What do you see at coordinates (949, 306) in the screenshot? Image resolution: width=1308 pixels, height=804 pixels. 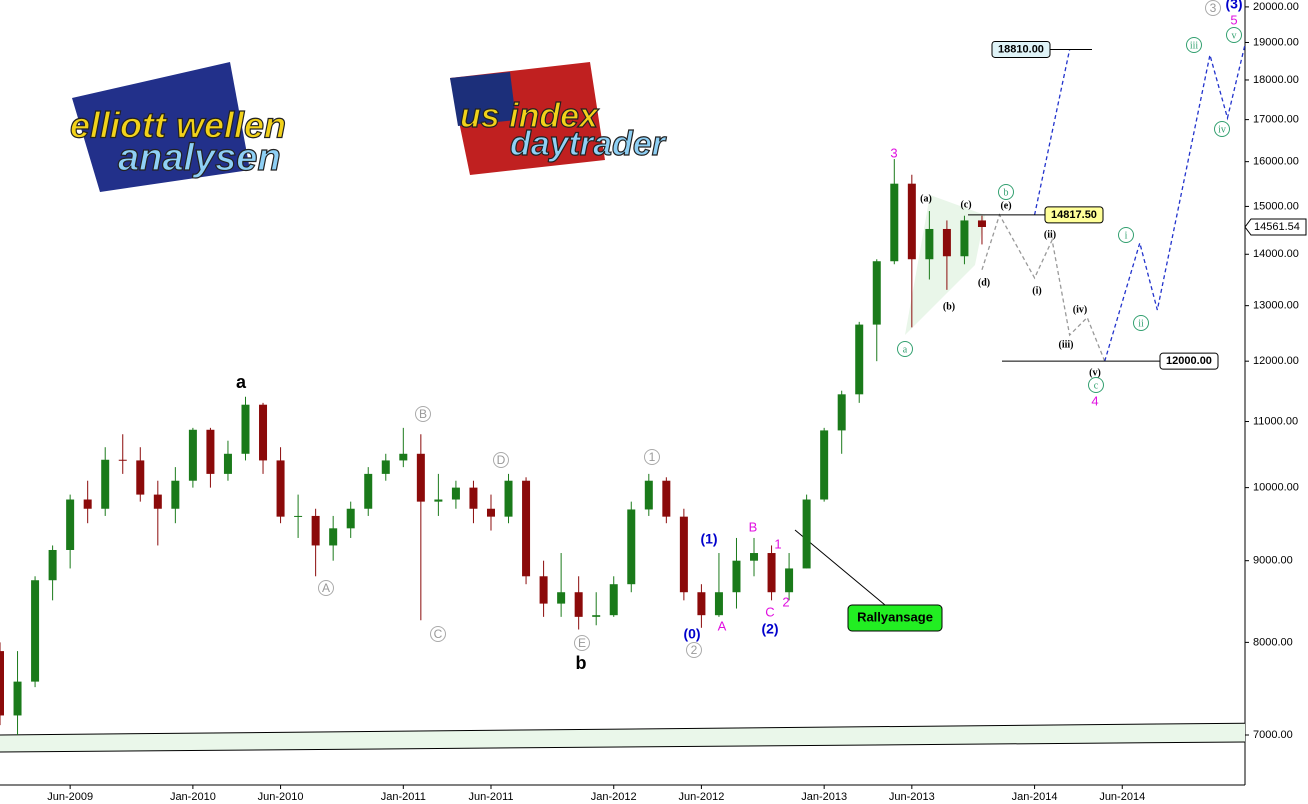 I see `wave-label: (b)` at bounding box center [949, 306].